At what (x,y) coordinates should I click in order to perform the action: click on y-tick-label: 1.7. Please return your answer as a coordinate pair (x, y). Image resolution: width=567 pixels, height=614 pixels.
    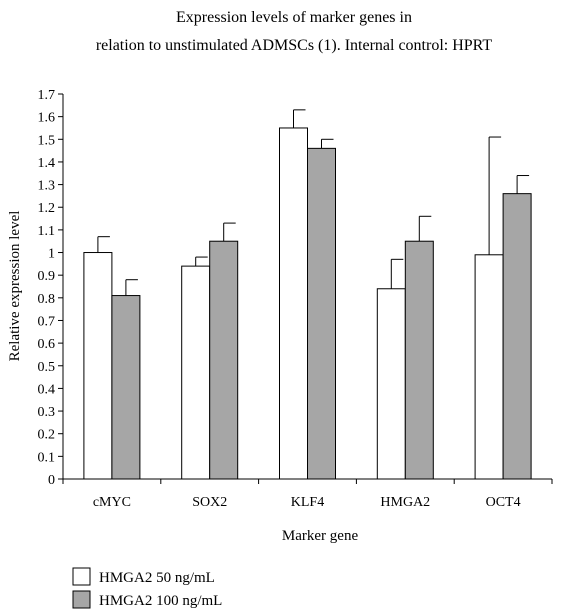
    Looking at the image, I should click on (47, 95).